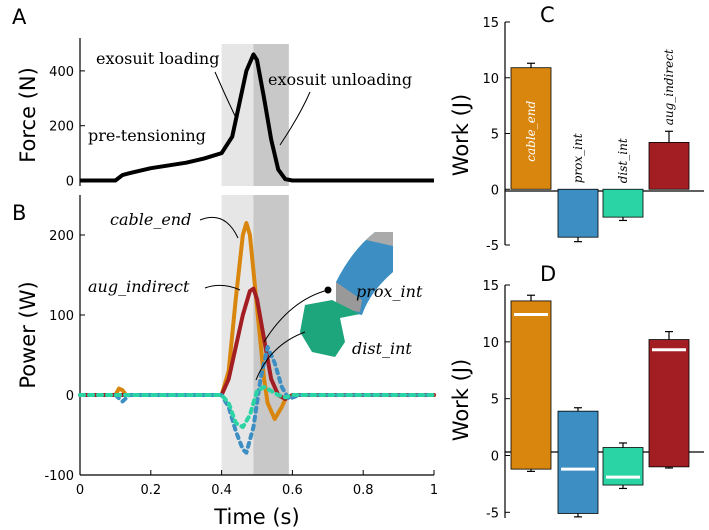 This screenshot has width=709, height=530. What do you see at coordinates (492, 246) in the screenshot?
I see `c-ytick-label: -5` at bounding box center [492, 246].